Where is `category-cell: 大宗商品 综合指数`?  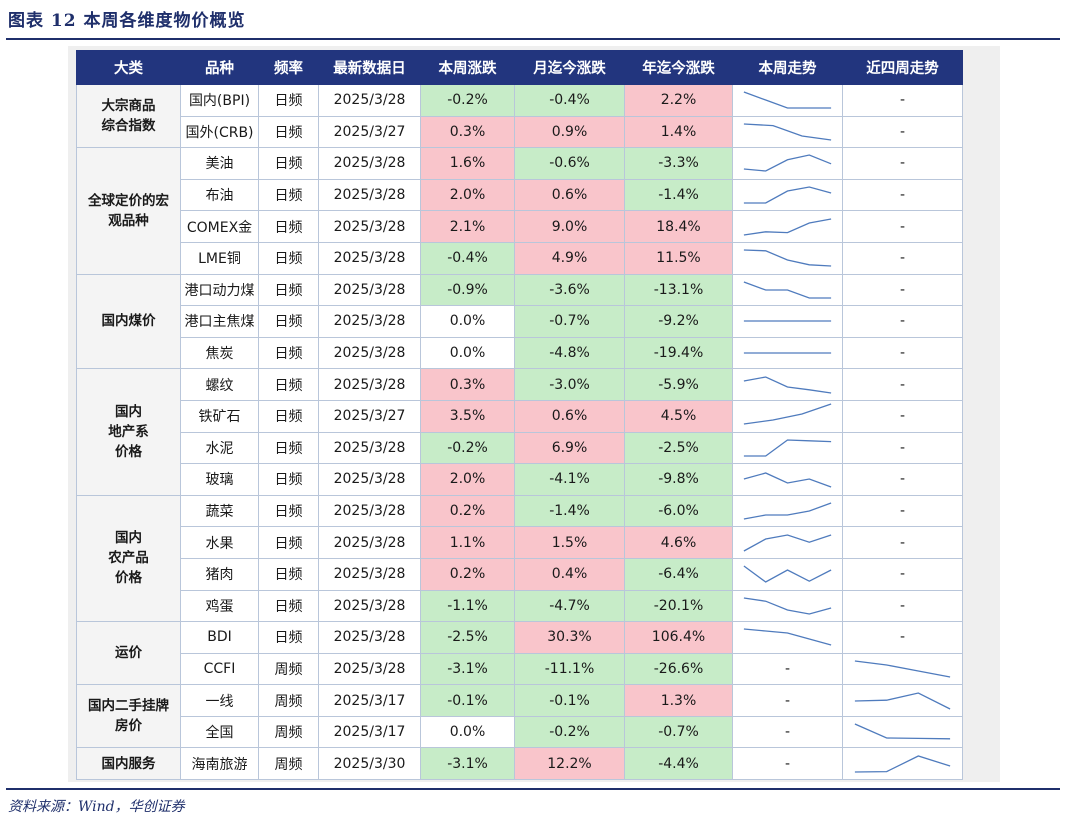 category-cell: 大宗商品 综合指数 is located at coordinates (128, 116).